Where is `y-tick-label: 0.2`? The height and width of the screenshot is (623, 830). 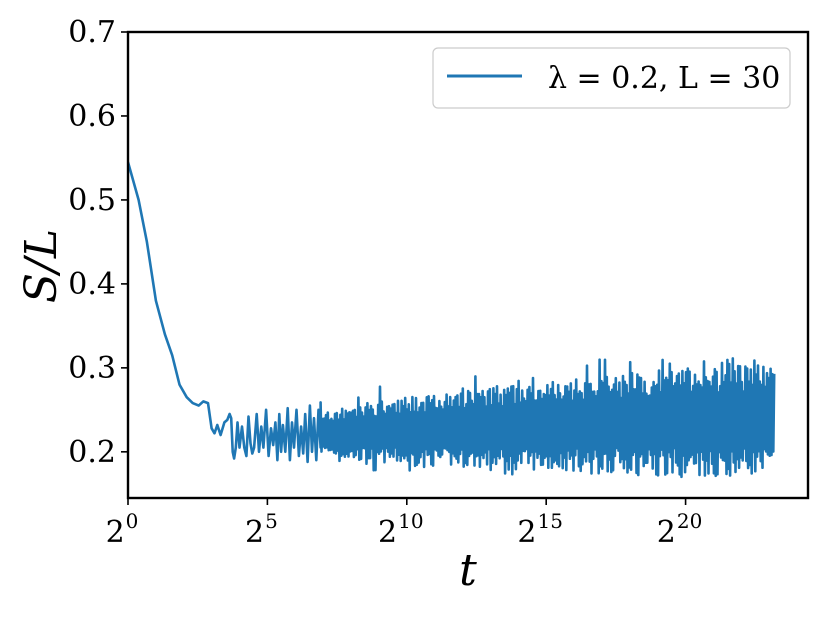 y-tick-label: 0.2 is located at coordinates (92, 452).